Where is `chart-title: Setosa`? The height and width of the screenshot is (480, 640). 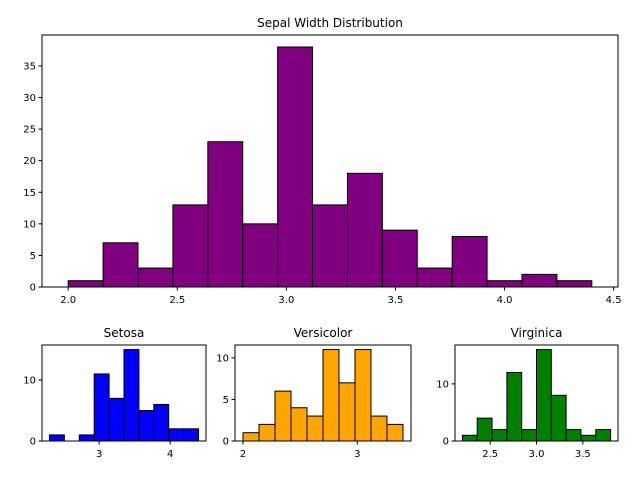 chart-title: Setosa is located at coordinates (124, 333).